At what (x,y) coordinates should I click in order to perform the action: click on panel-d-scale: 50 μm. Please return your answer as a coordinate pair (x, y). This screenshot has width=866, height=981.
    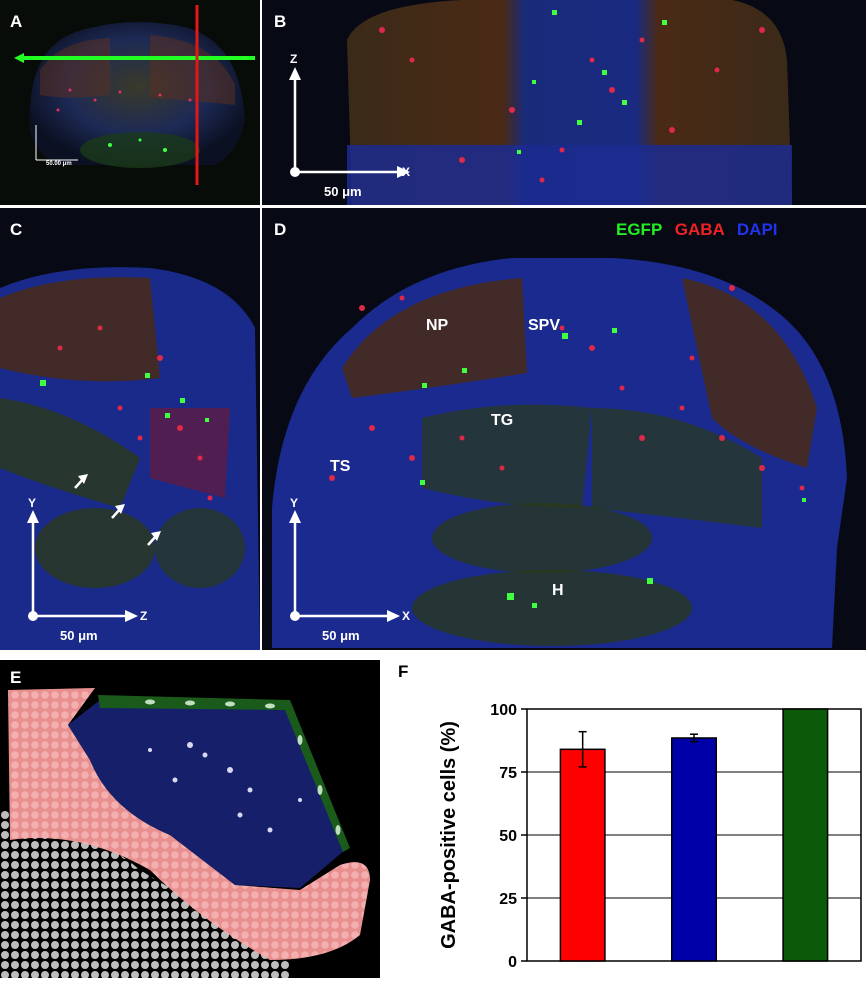
    Looking at the image, I should click on (341, 635).